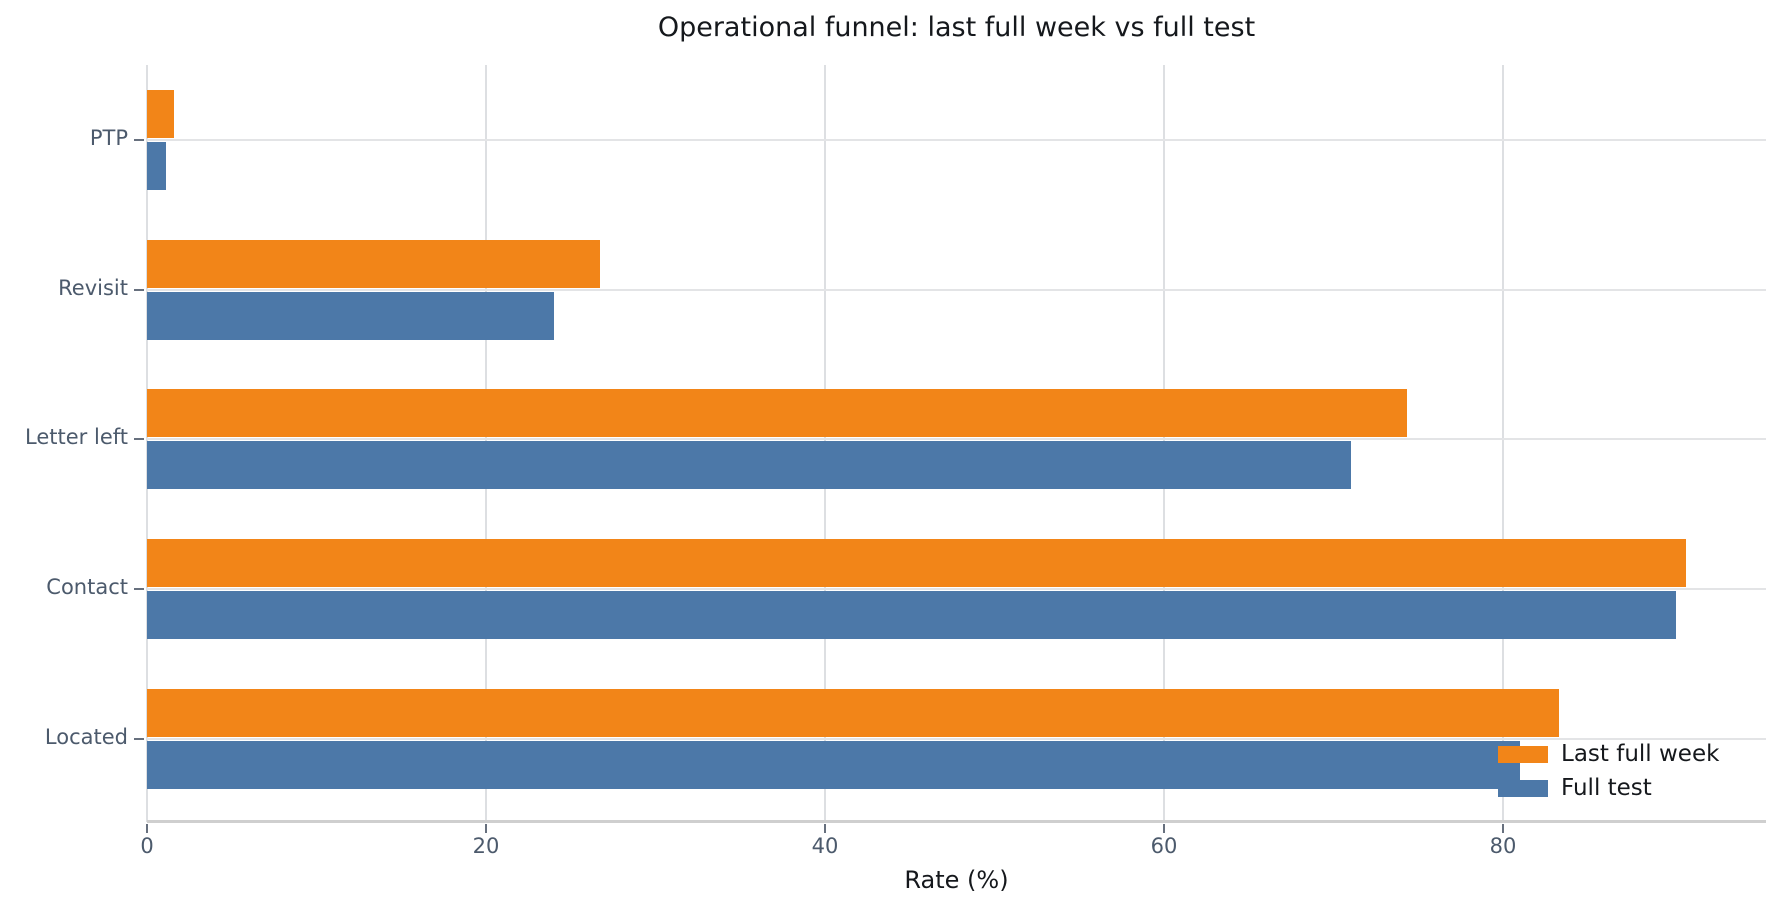 The width and height of the screenshot is (1781, 914). I want to click on legend-label: Full test, so click(1606, 788).